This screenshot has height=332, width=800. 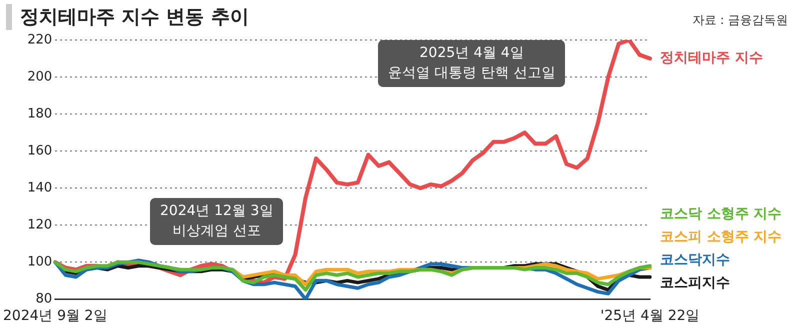 What do you see at coordinates (721, 214) in the screenshot?
I see `text: 코스닥 소형주 지수` at bounding box center [721, 214].